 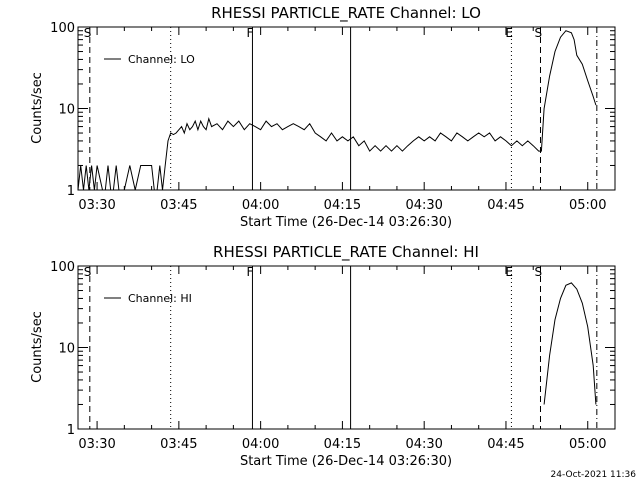 I want to click on chart-title: RHESSI PARTICLE_RATE Channel: HI, so click(x=346, y=252).